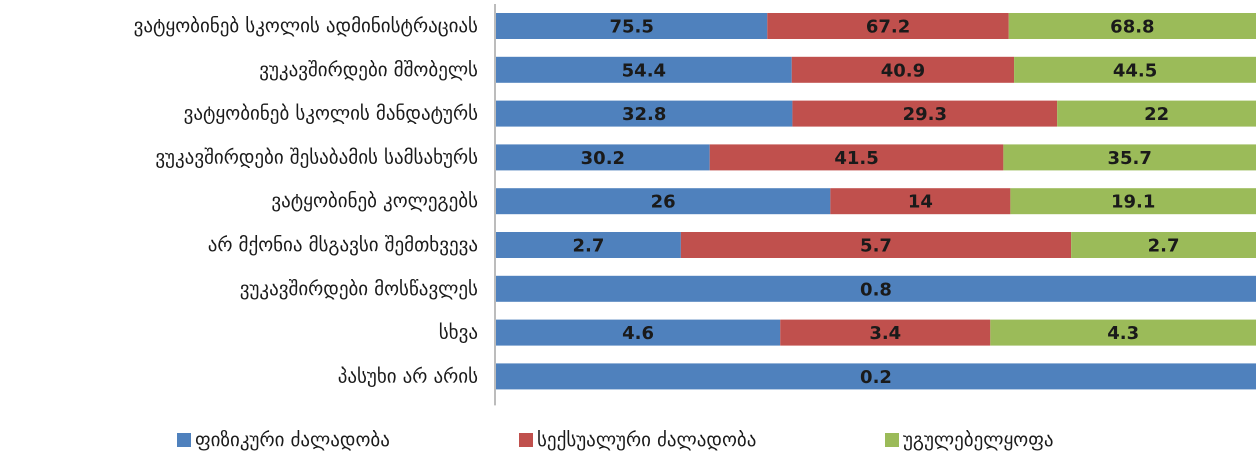 The width and height of the screenshot is (1259, 467). What do you see at coordinates (292, 440) in the screenshot?
I see `legend-label: ფიზიკური ძალადობა` at bounding box center [292, 440].